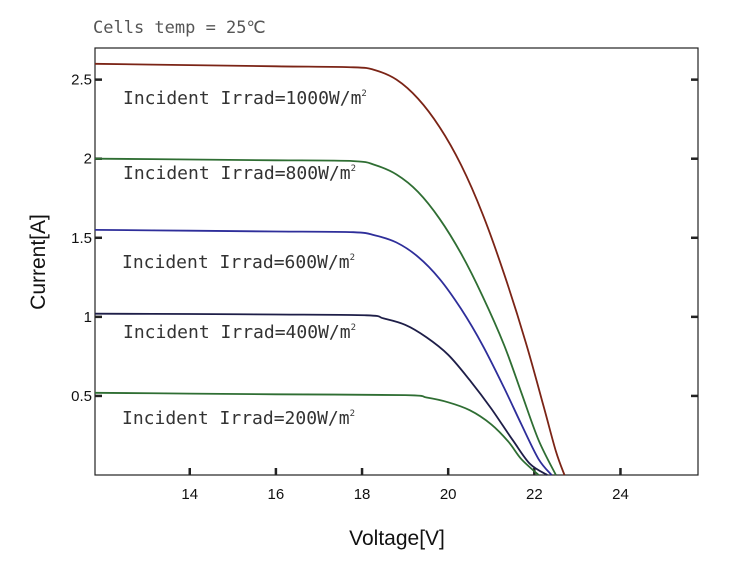  I want to click on x-axis-ticks: 14 16 18 20 22 24, so click(405, 485).